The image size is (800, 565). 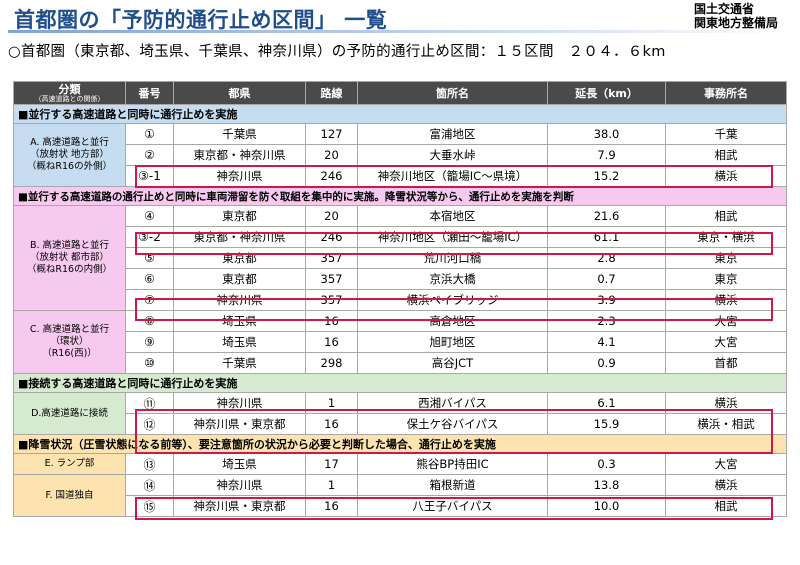 I want to click on row-location: 旭町地区, so click(x=452, y=342).